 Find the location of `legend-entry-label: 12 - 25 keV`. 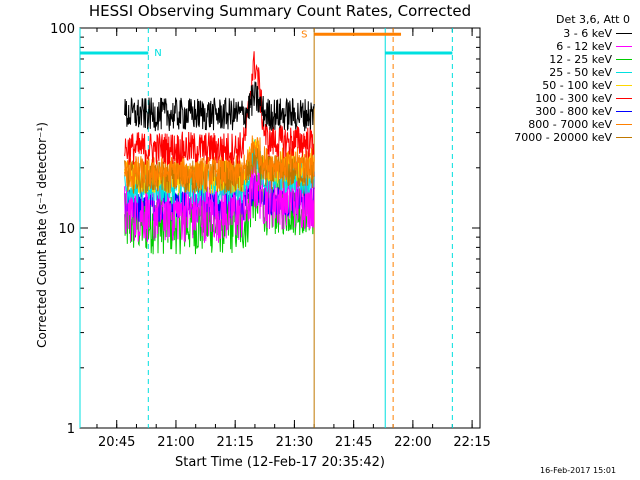

legend-entry-label: 12 - 25 keV is located at coordinates (580, 59).